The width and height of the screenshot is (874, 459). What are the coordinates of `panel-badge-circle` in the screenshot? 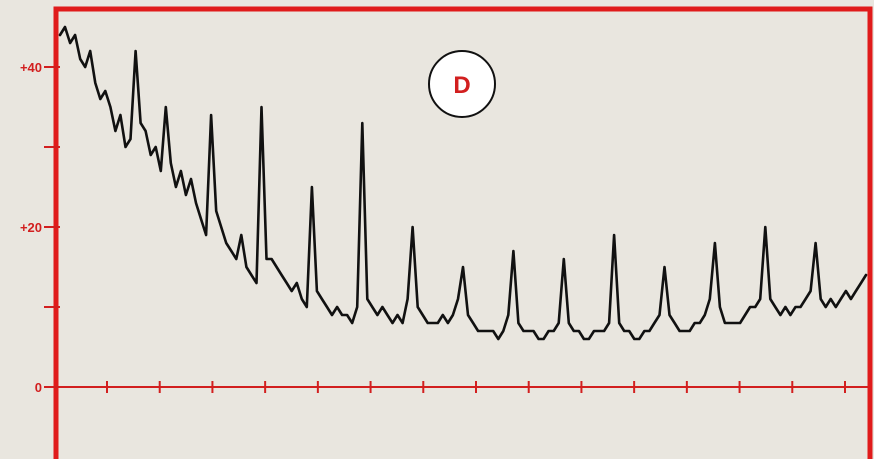 It's located at (462, 84).